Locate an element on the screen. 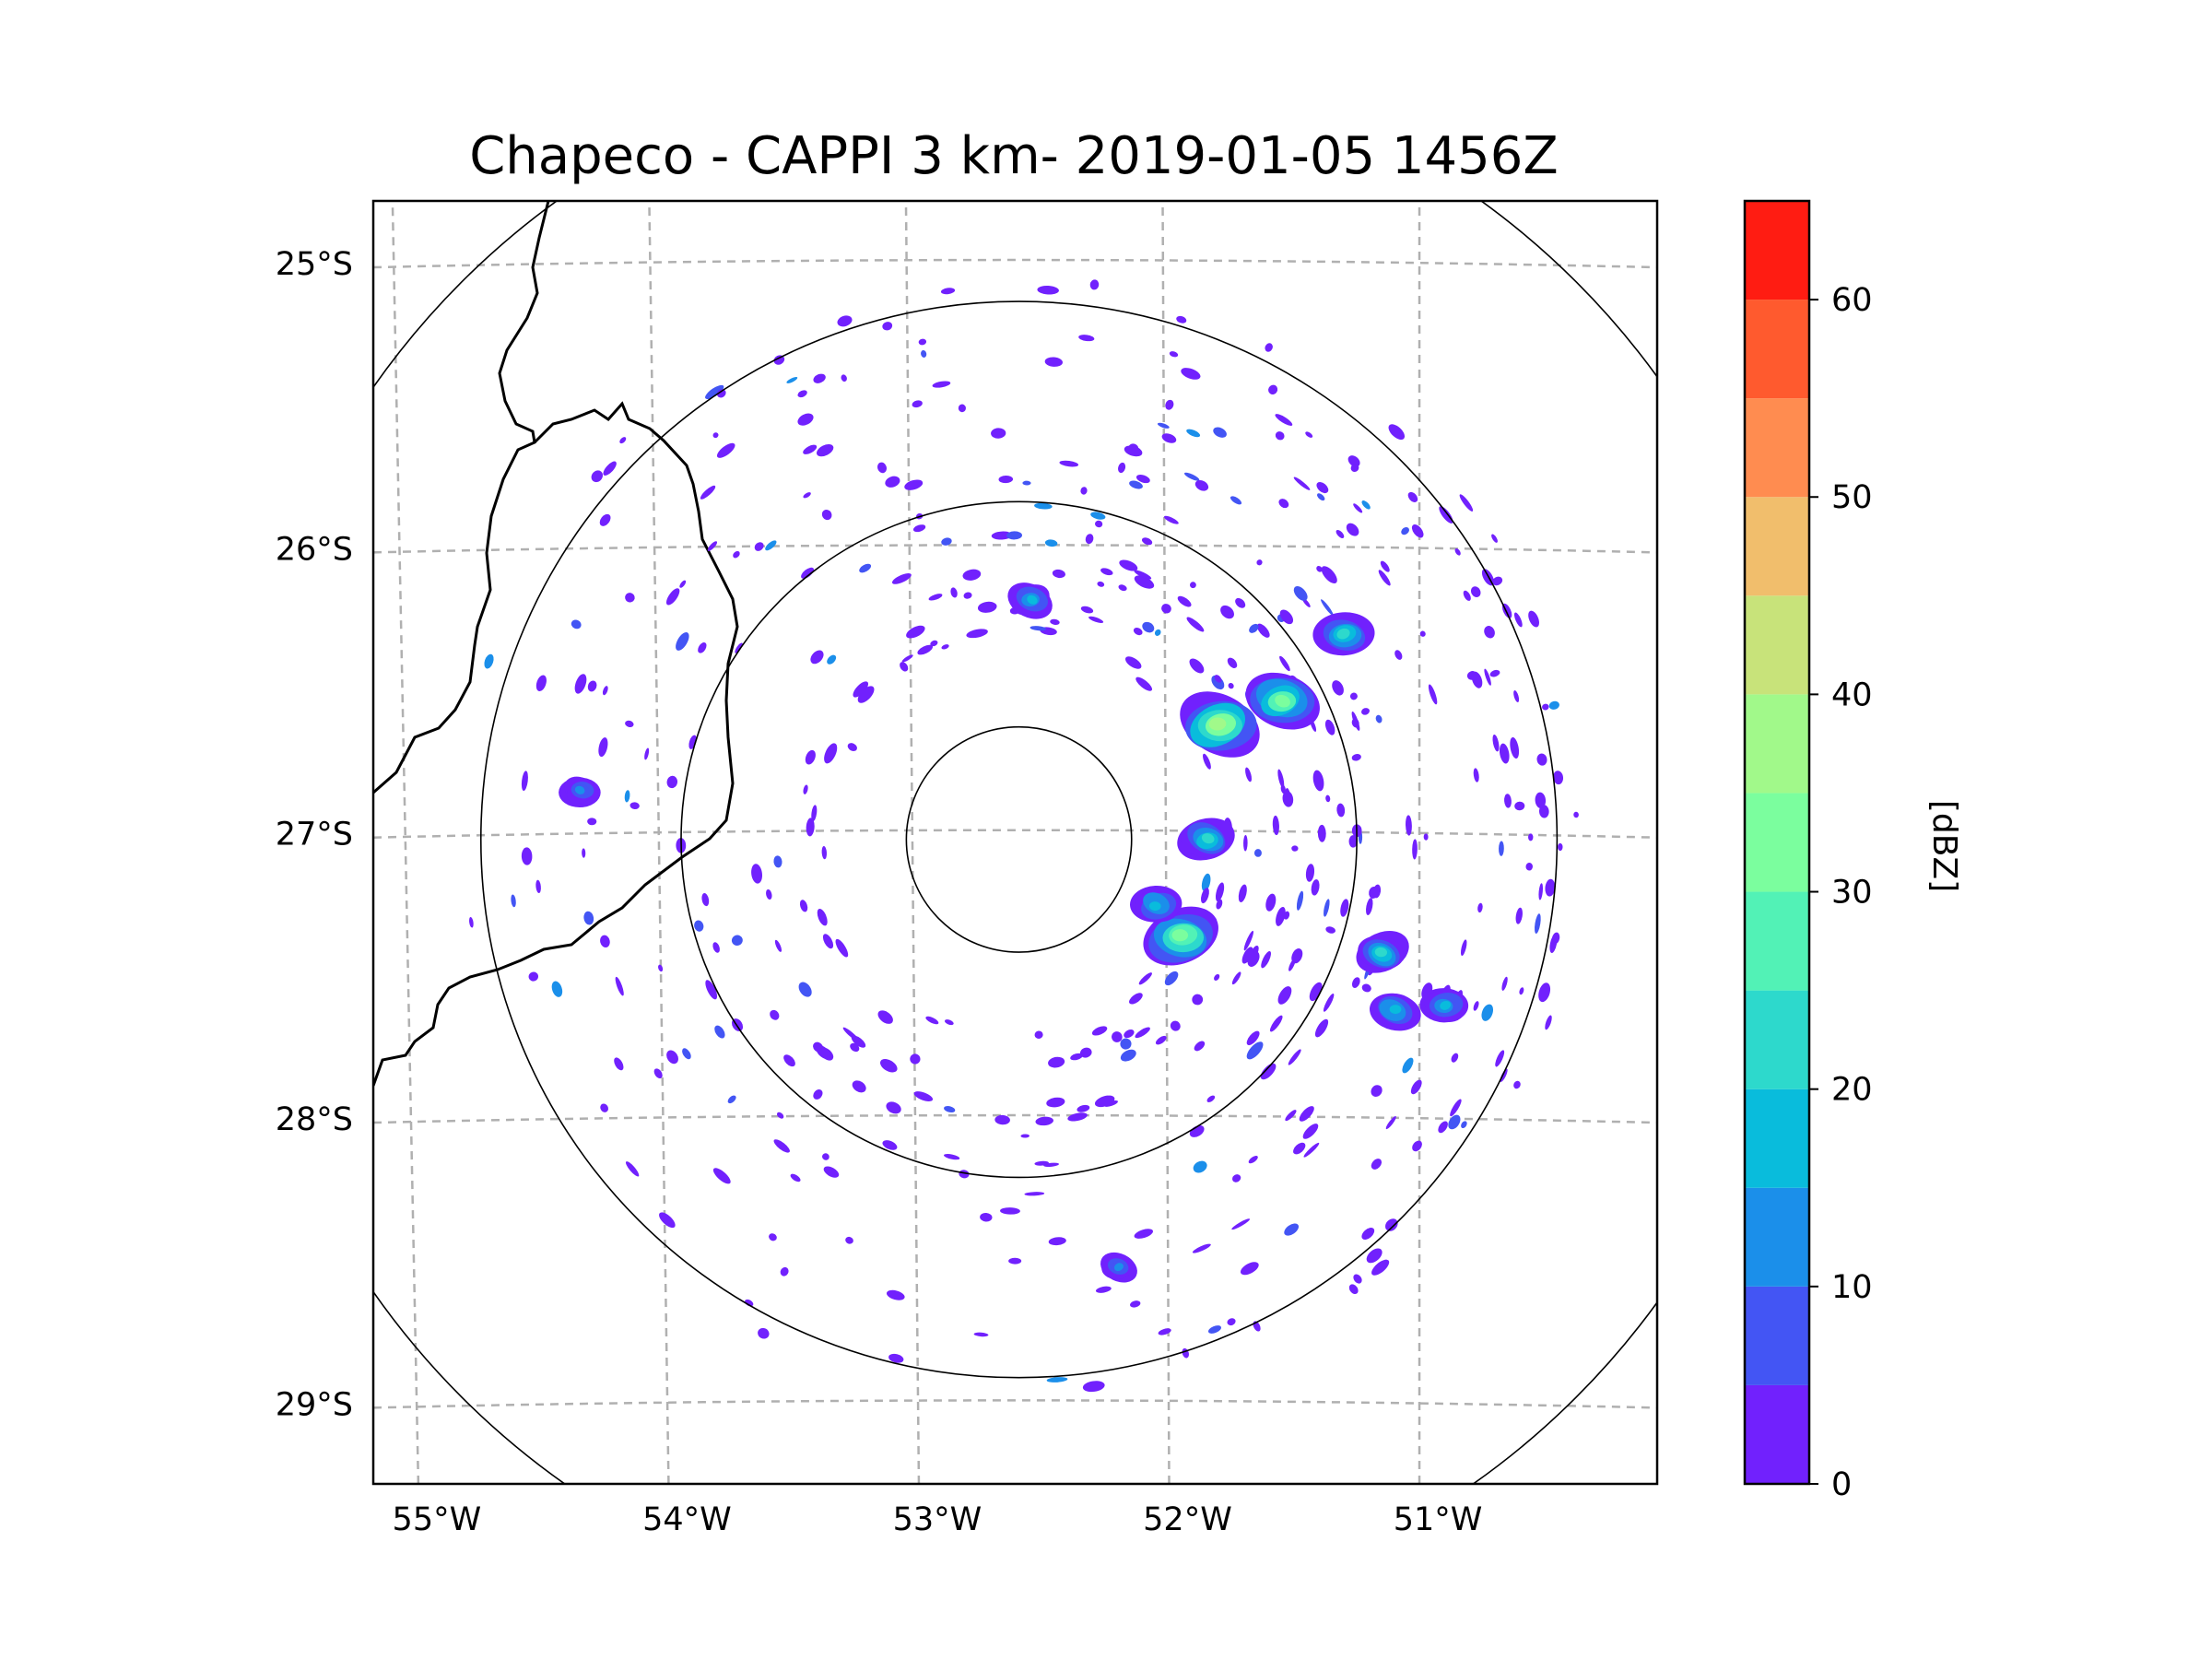 The height and width of the screenshot is (1659, 2212). colorbar-tick-label: 0 is located at coordinates (1841, 1484).